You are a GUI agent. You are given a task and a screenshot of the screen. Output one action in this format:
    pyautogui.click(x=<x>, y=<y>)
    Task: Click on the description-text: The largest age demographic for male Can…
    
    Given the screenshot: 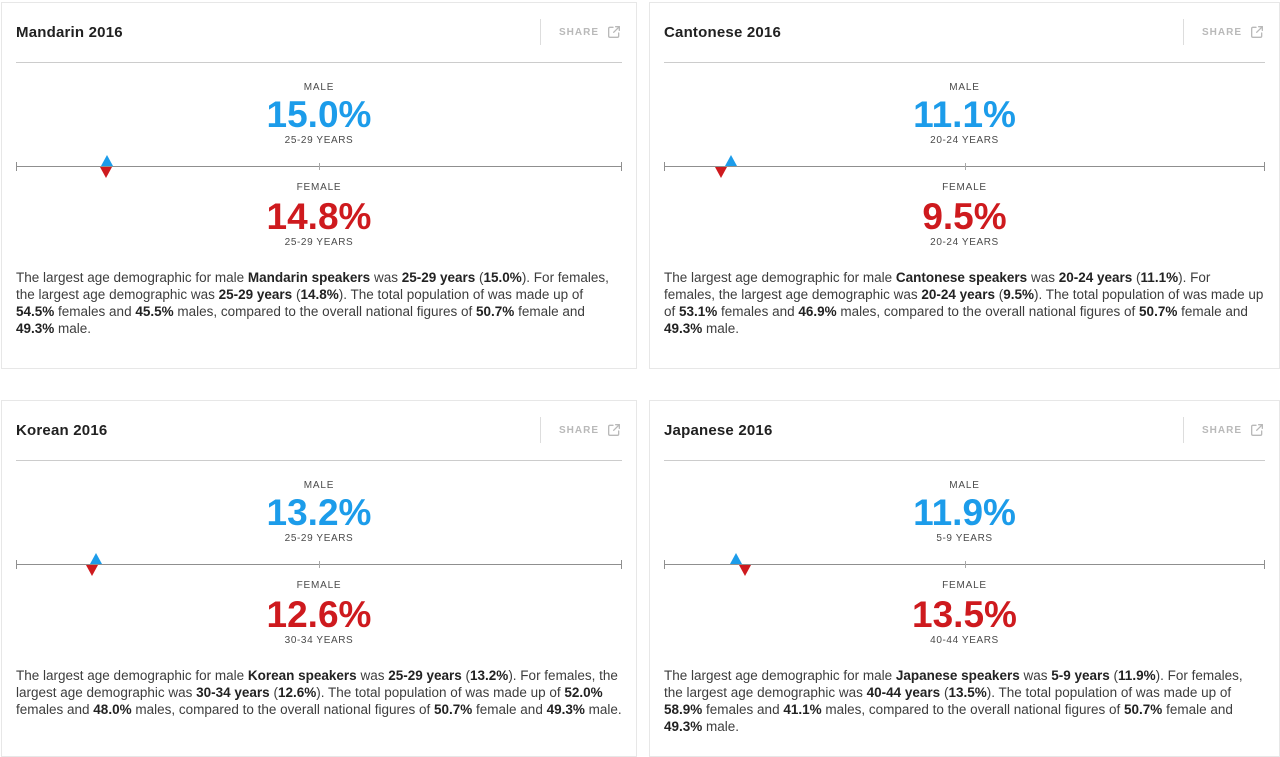 What is the action you would take?
    pyautogui.click(x=964, y=303)
    